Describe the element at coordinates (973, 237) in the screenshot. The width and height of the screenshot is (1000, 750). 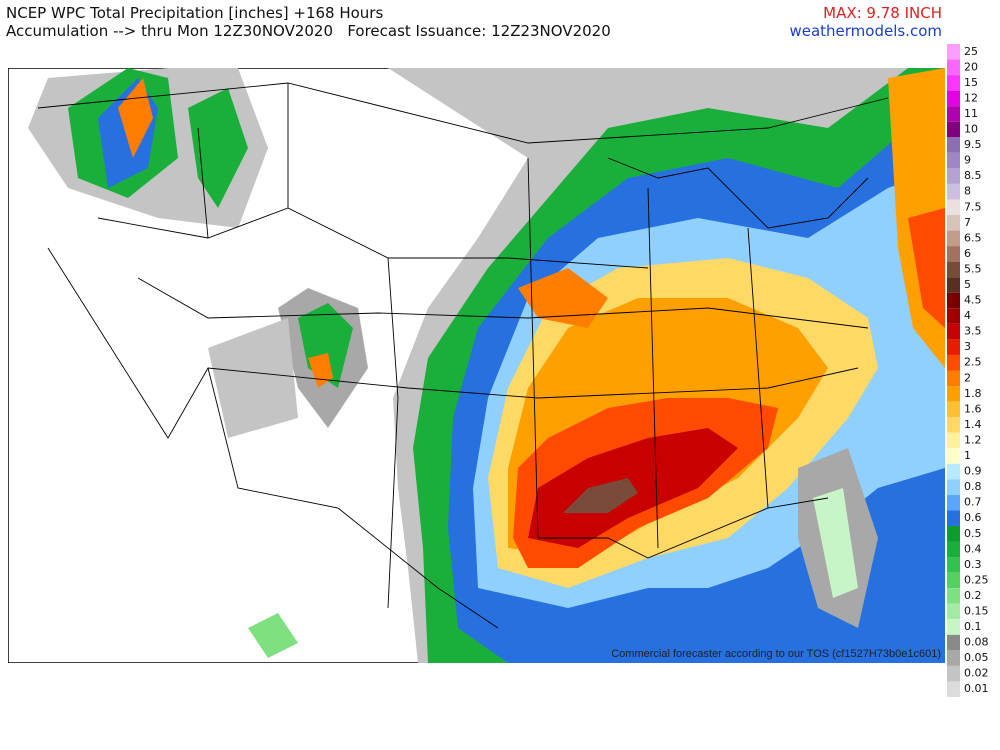
I see `legend-label: 6.5` at that location.